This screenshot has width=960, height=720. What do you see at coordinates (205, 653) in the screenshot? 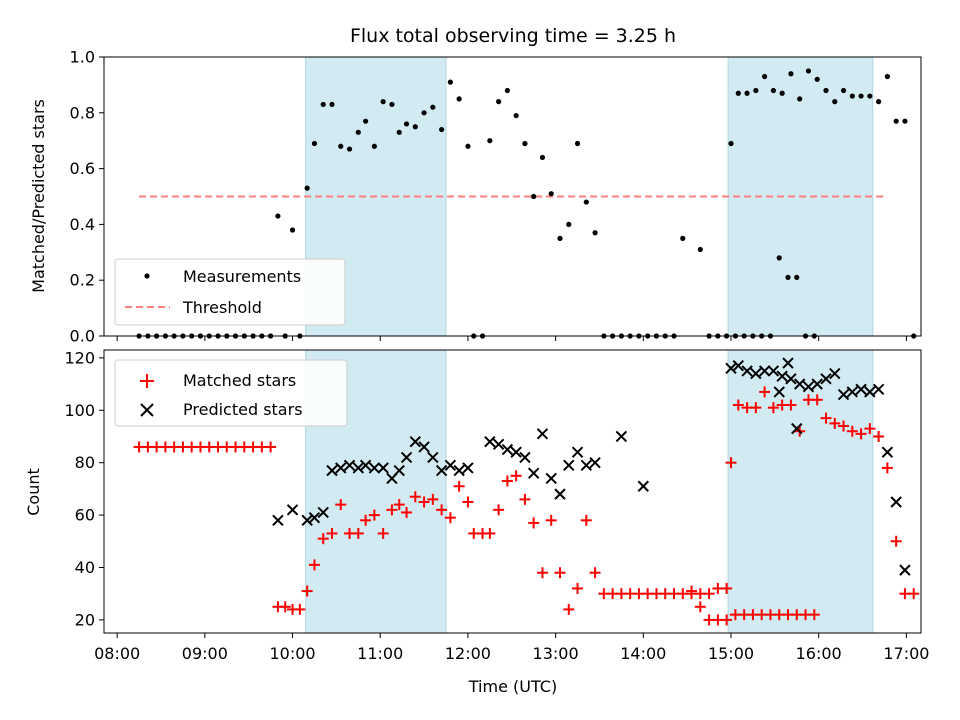
I see `x-tick-label: 09:00` at bounding box center [205, 653].